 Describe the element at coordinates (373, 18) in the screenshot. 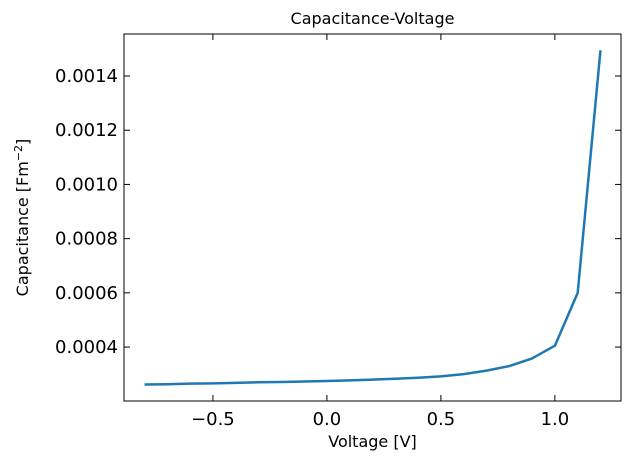

I see `chart-title: Capacitance-Voltage` at that location.